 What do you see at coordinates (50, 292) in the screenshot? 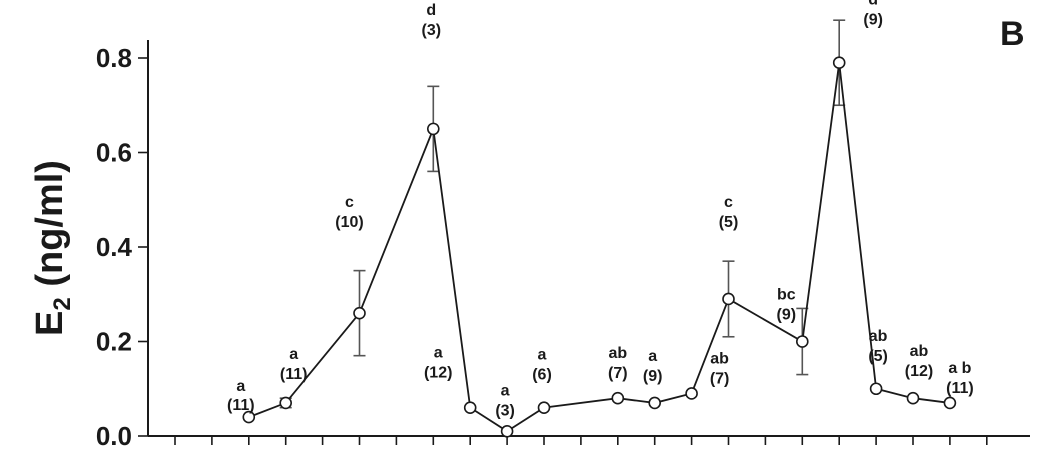
I see `y-axis-label-space` at bounding box center [50, 292].